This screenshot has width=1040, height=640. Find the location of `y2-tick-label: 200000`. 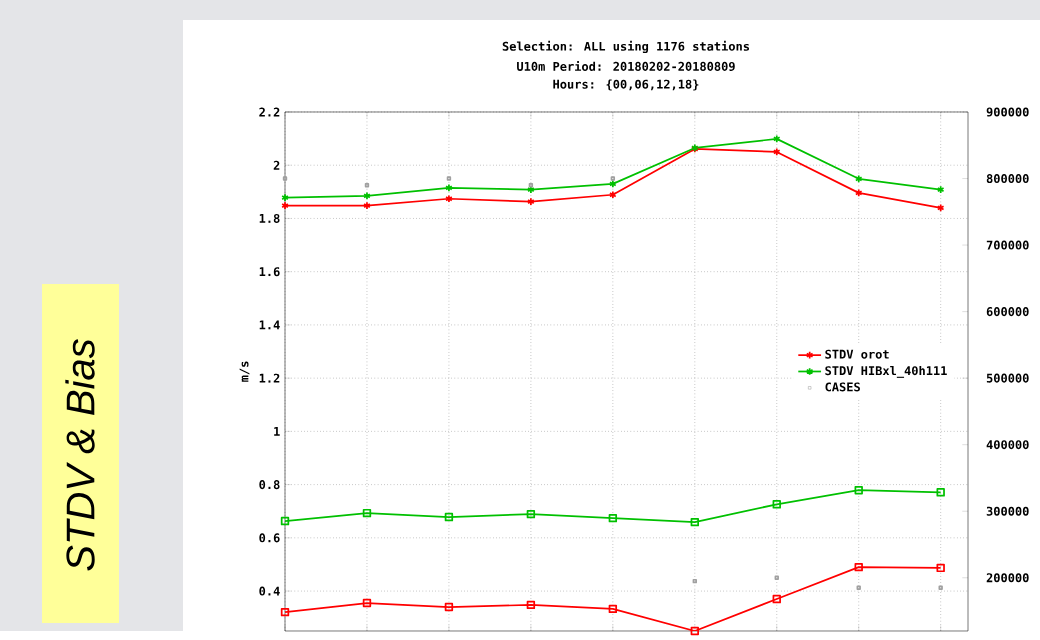

y2-tick-label: 200000 is located at coordinates (1007, 578).